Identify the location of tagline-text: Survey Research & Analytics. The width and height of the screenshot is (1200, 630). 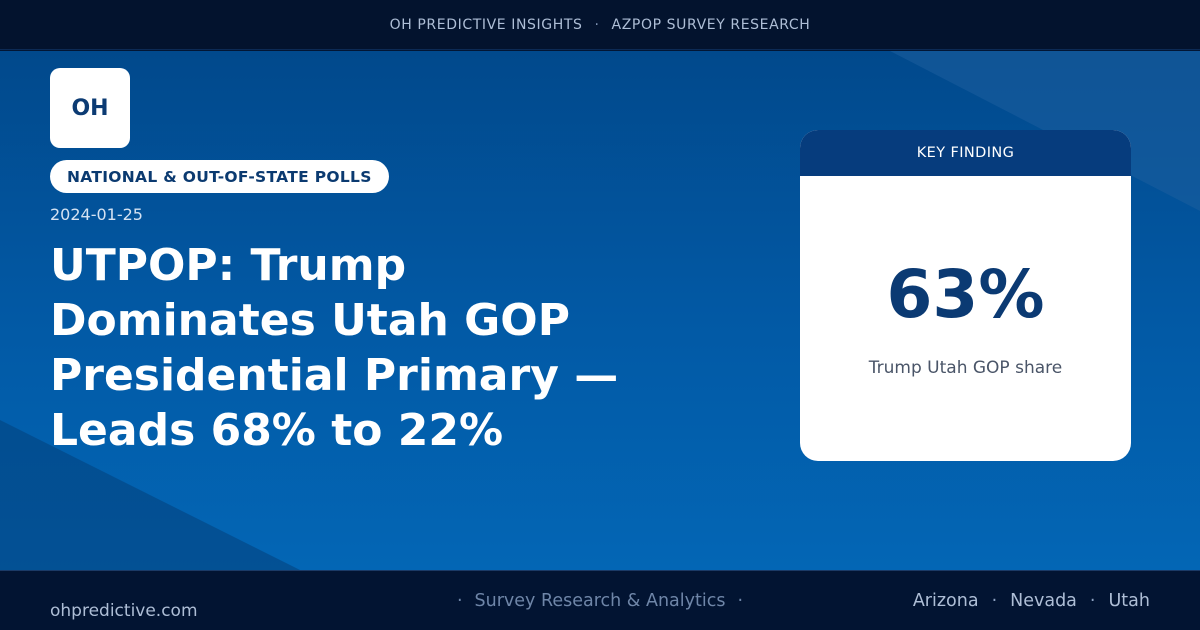
(600, 601).